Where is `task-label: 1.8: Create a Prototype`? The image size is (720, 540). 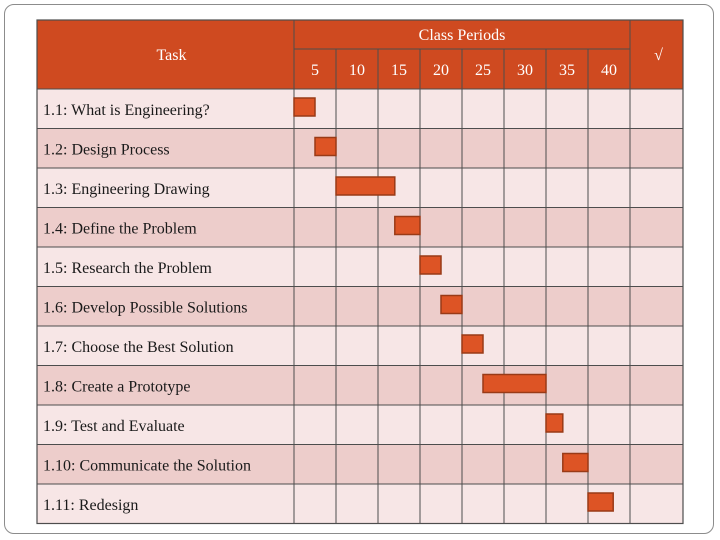 task-label: 1.8: Create a Prototype is located at coordinates (117, 387).